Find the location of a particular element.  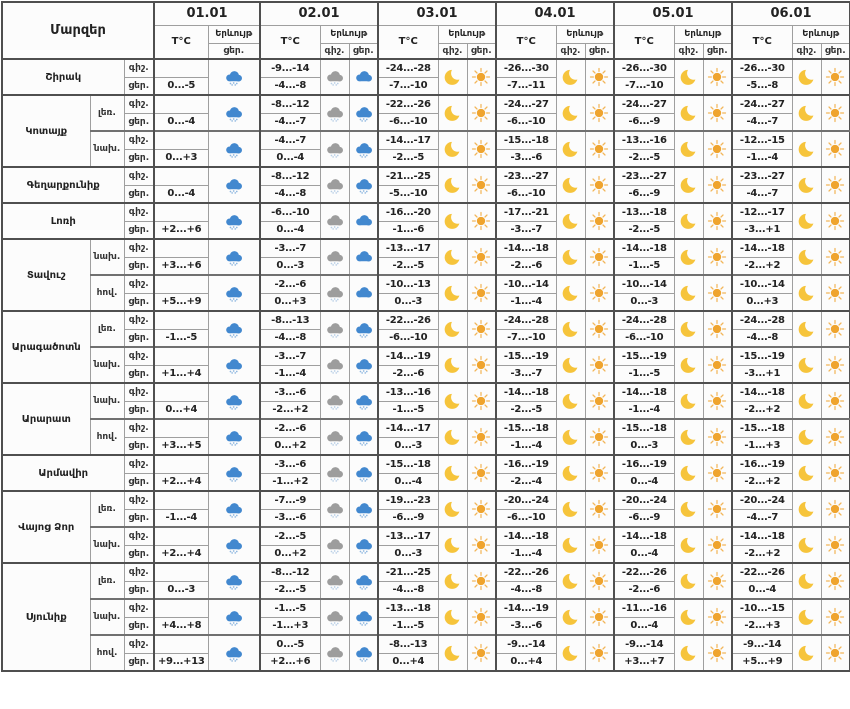

temp-cell: -7...-9 is located at coordinates (290, 500).